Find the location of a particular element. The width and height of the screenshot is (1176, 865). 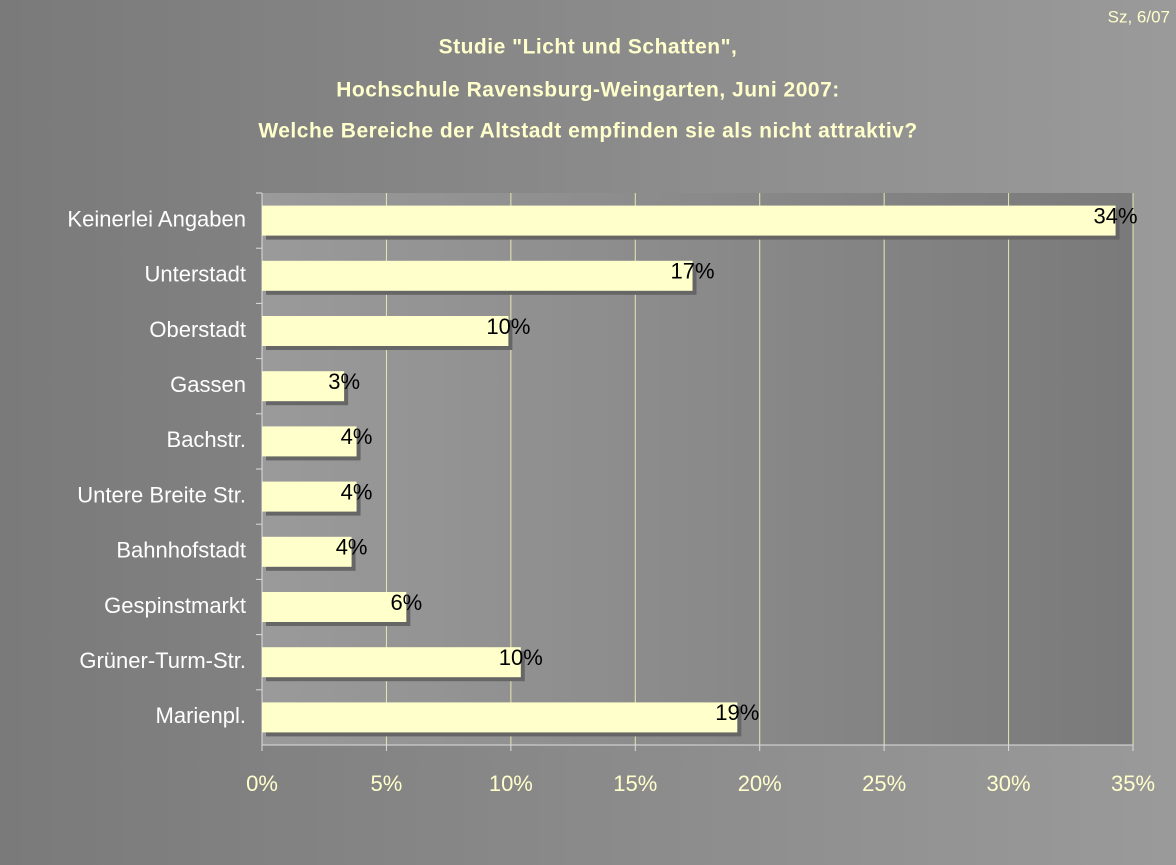

y-tick-label: Oberstadt is located at coordinates (197, 329).